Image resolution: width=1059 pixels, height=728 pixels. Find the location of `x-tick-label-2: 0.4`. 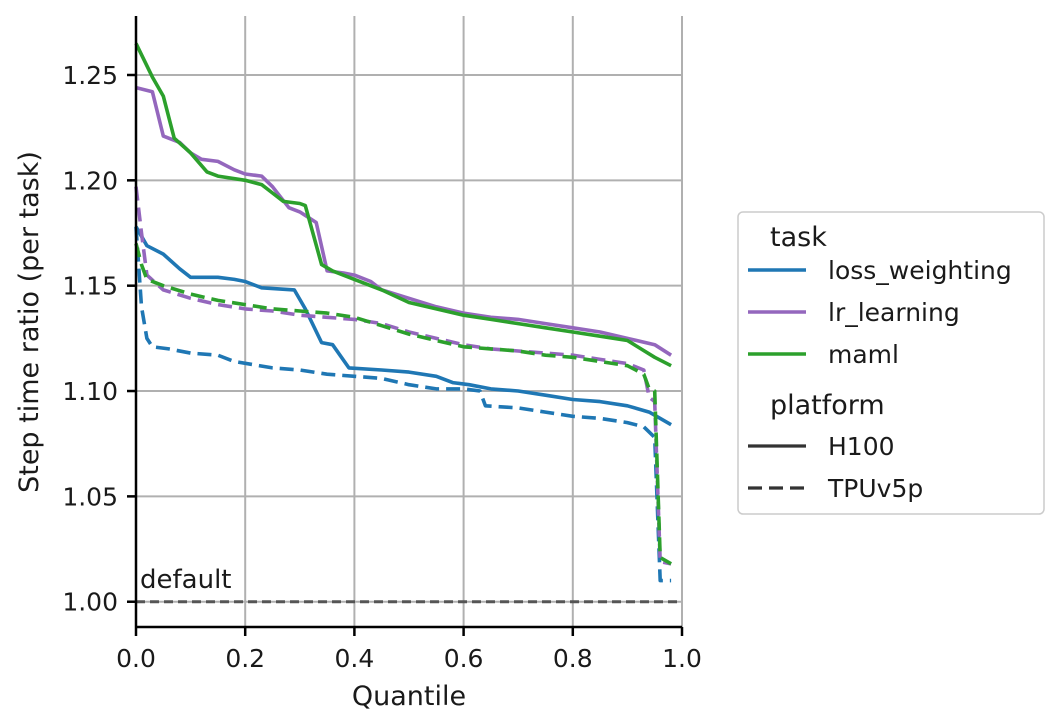

x-tick-label-2: 0.4 is located at coordinates (355, 658).